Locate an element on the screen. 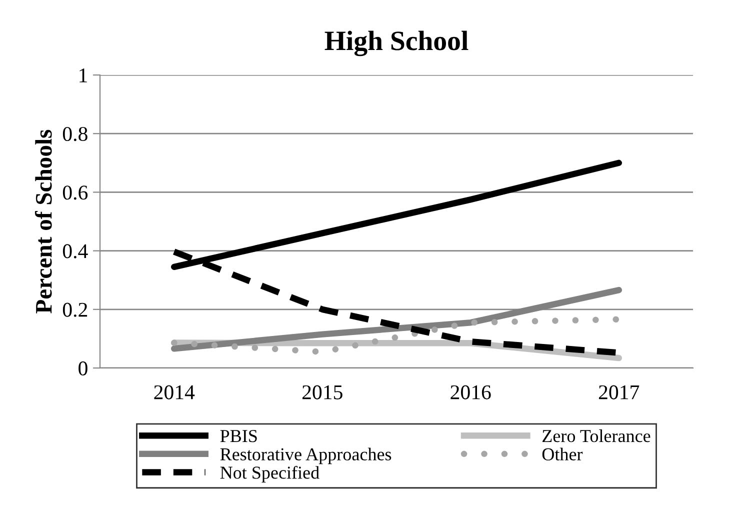  y-tick-label: 0.2 is located at coordinates (75, 309).